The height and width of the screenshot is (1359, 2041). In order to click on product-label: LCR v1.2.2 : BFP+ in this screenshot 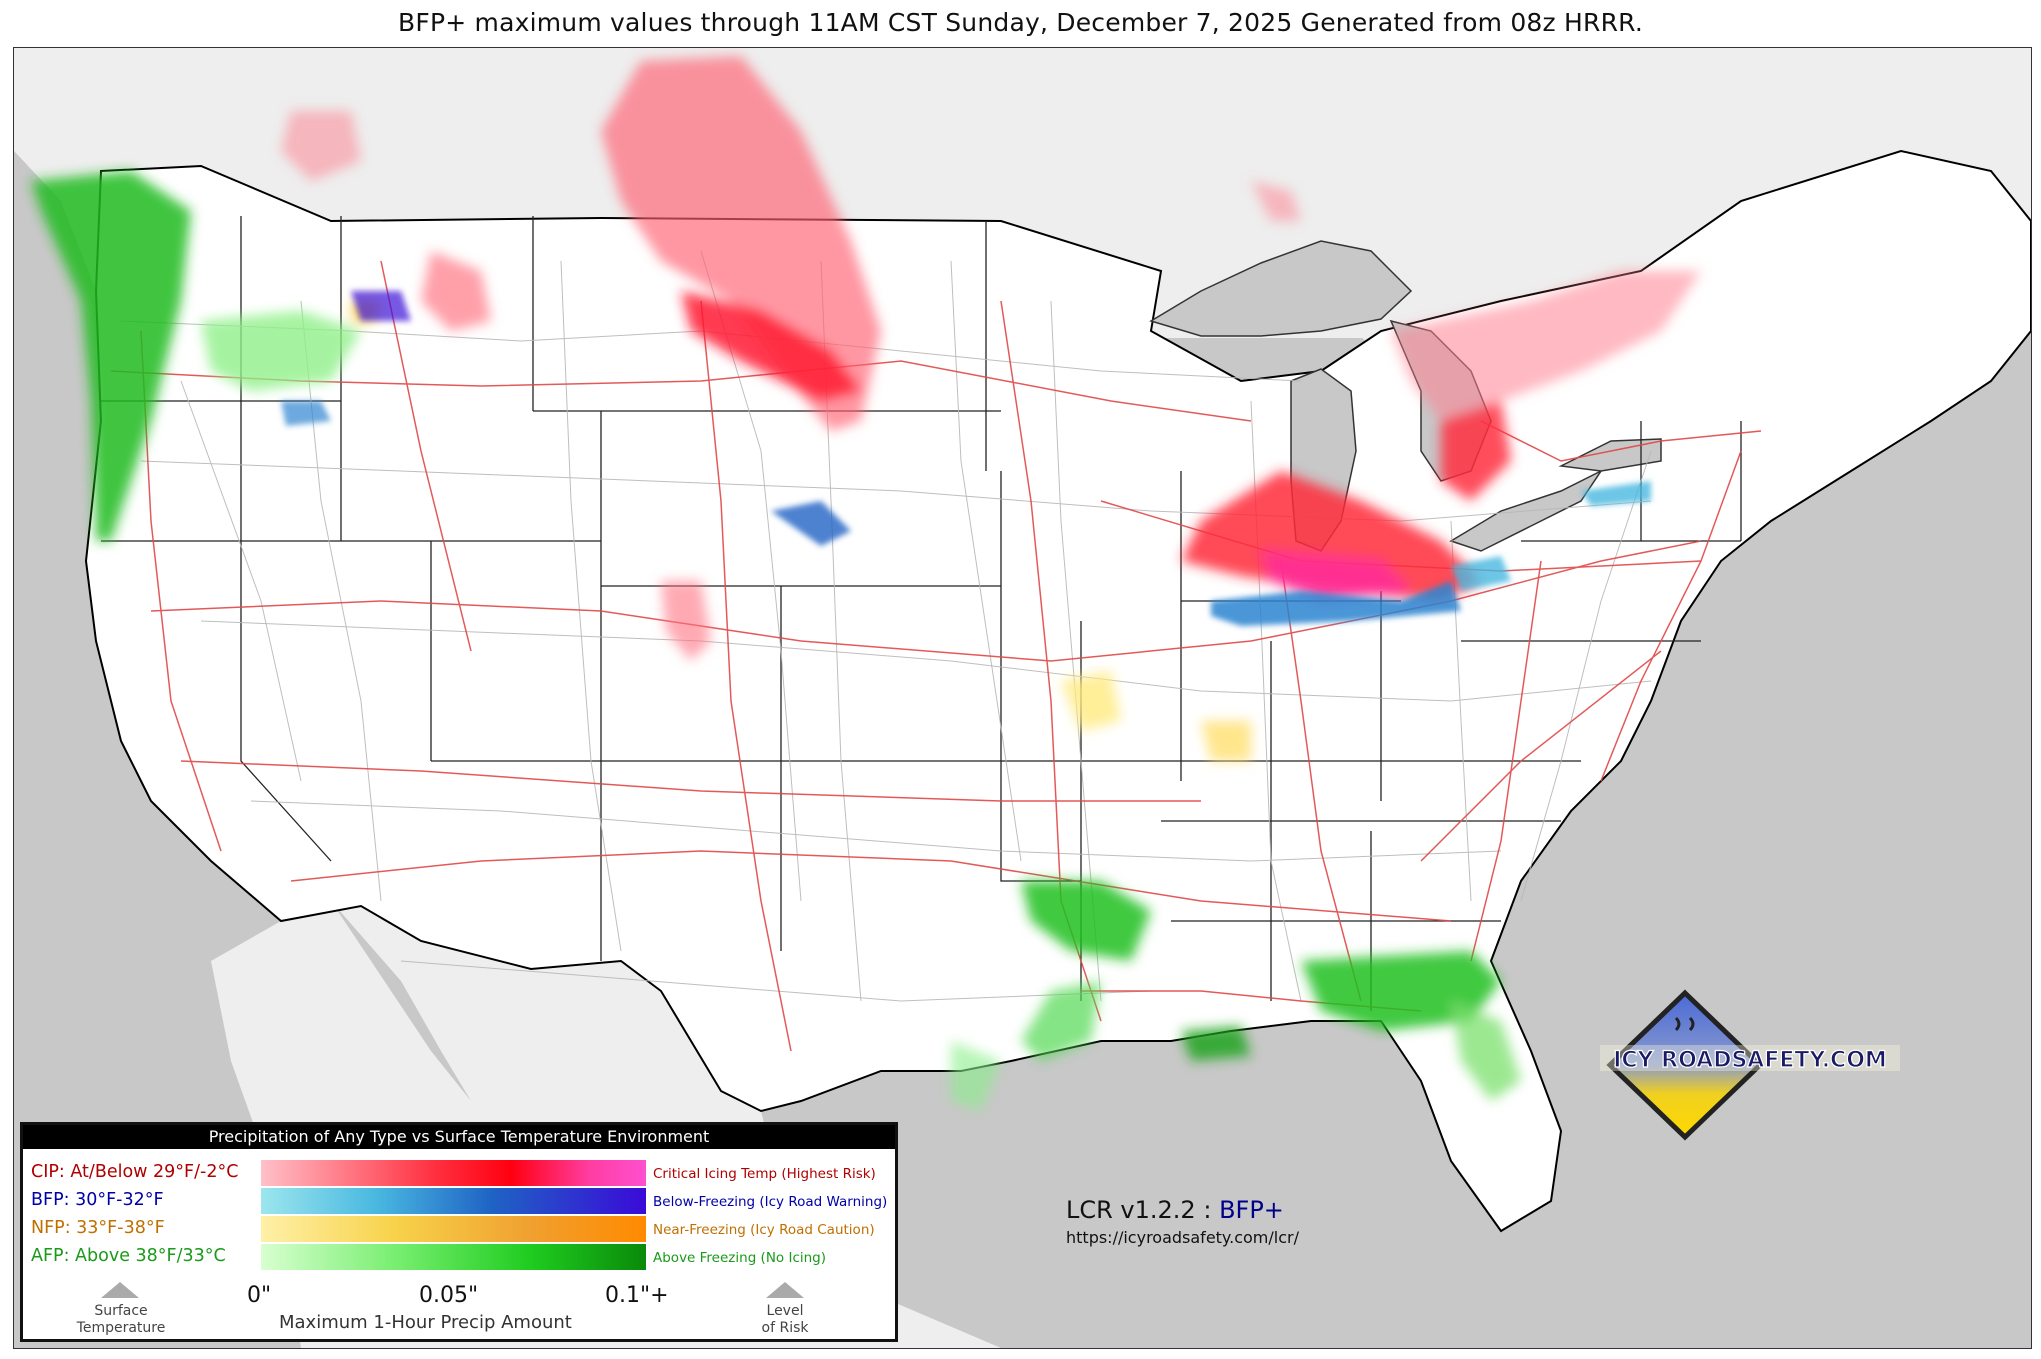, I will do `click(1175, 1210)`.